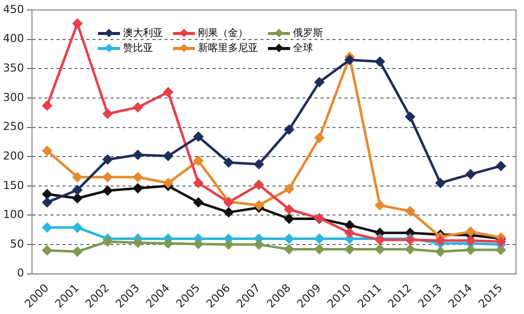 Image resolution: width=524 pixels, height=314 pixels. Describe the element at coordinates (223, 33) in the screenshot. I see `legend-label: 刚果（金）` at that location.